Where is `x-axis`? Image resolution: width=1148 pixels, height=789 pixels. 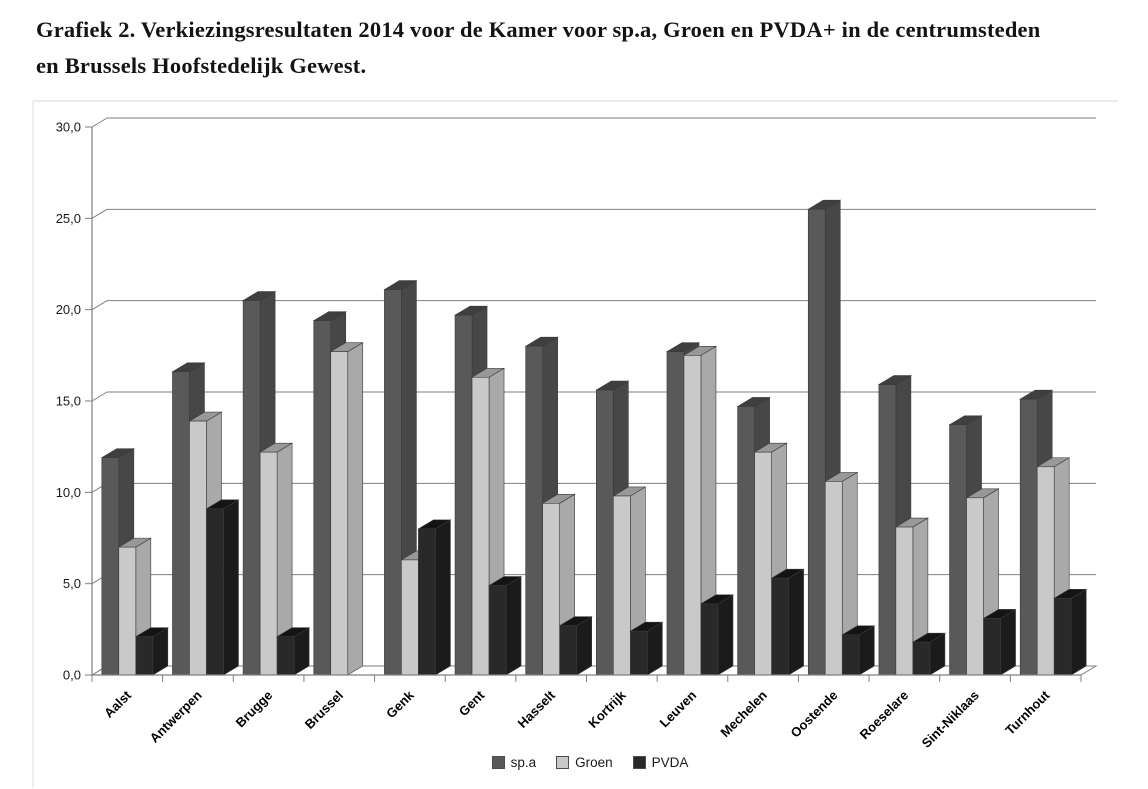
x-axis is located at coordinates (586, 678).